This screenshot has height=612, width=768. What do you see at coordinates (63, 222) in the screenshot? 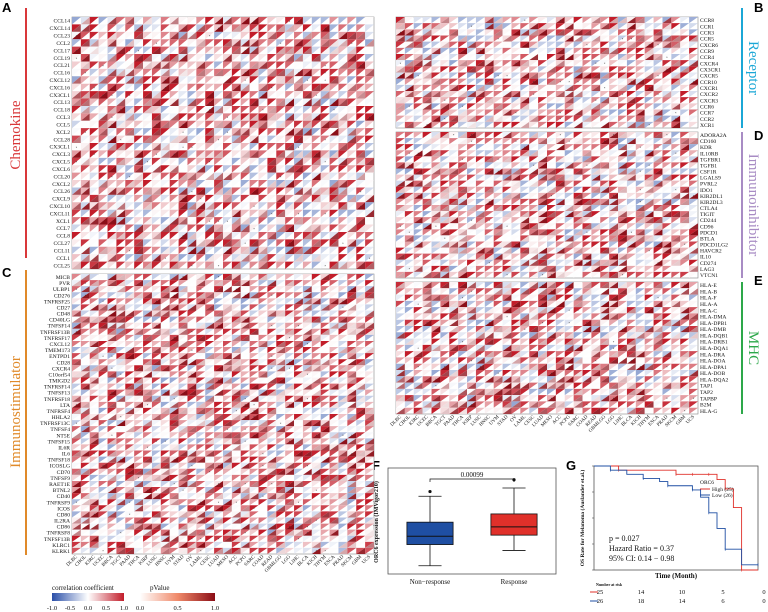
I see `gene-label: XCL1` at bounding box center [63, 222].